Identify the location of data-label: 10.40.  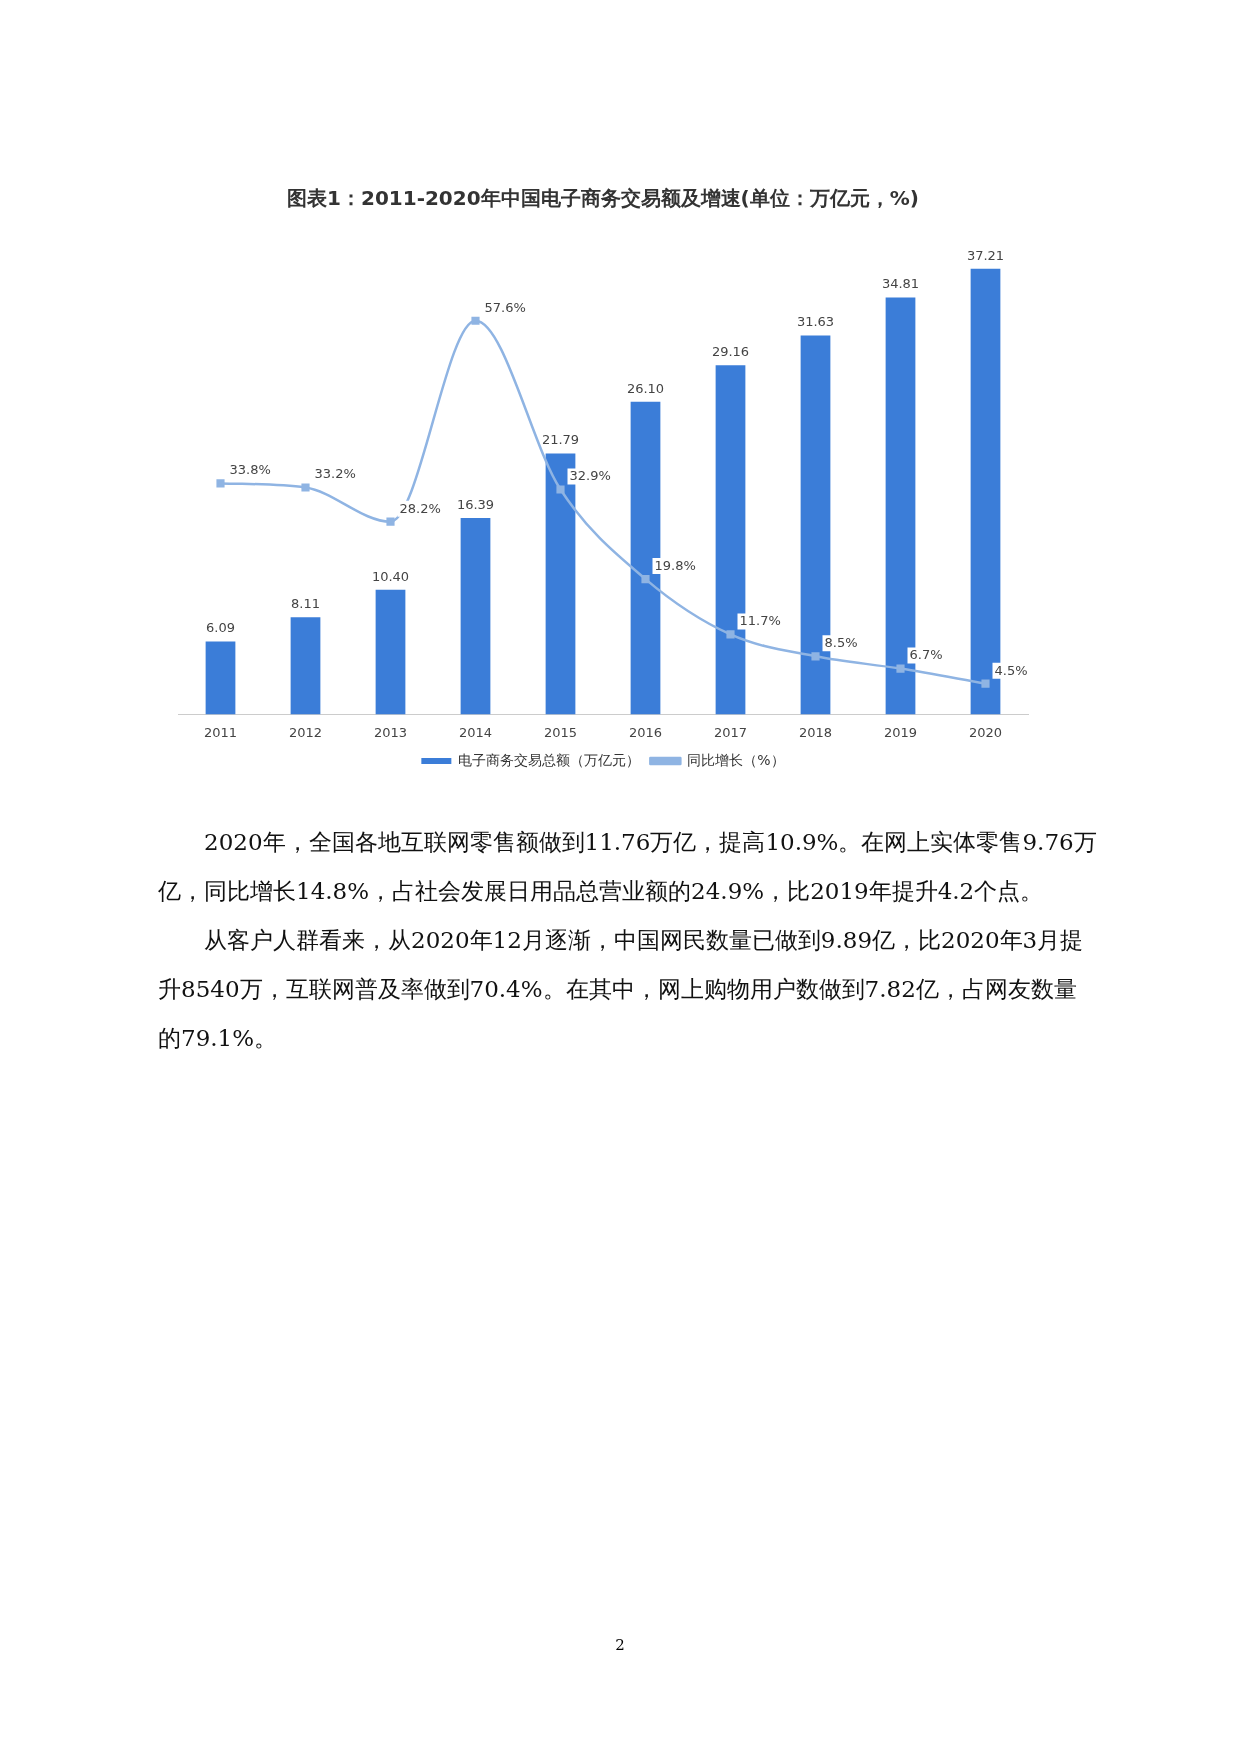
(390, 576).